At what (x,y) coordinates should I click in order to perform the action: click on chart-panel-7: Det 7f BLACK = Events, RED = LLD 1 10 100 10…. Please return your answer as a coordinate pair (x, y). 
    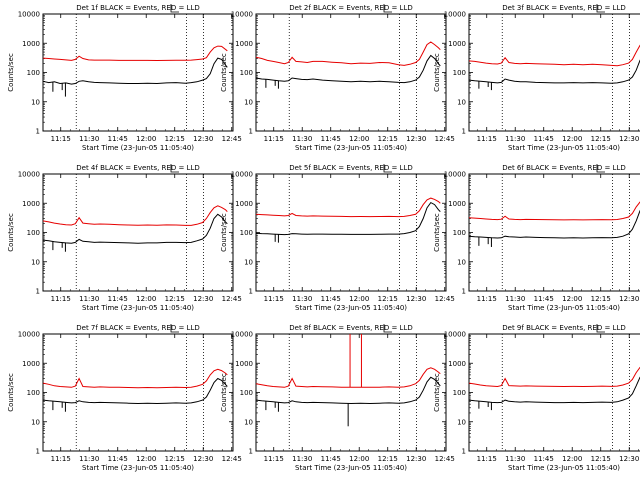
    Looking at the image, I should click on (124, 398).